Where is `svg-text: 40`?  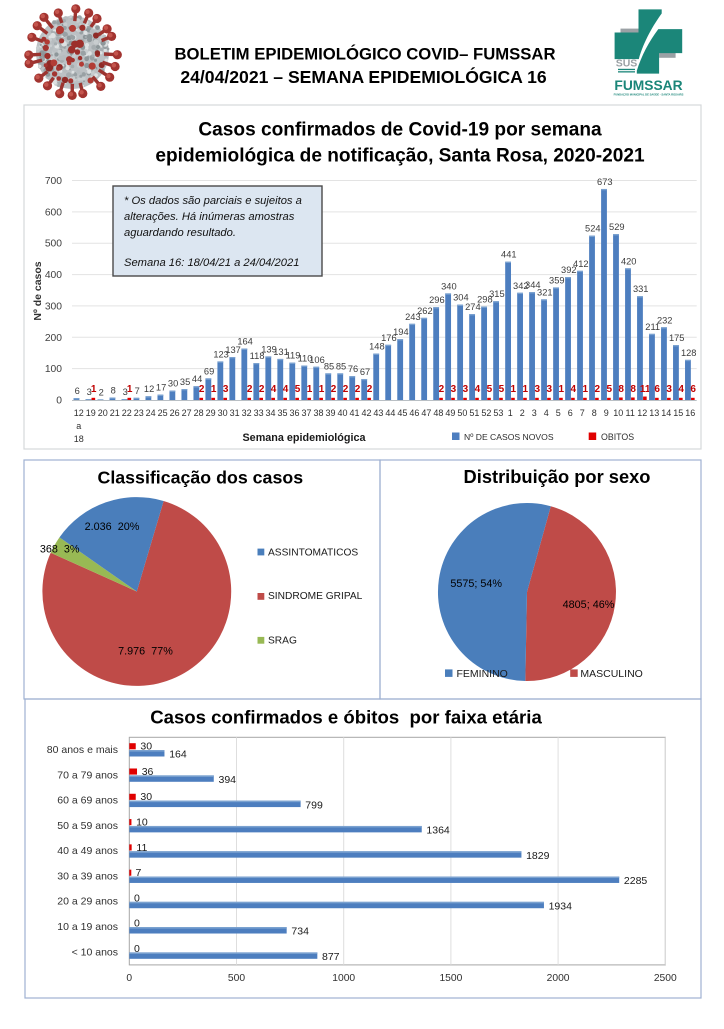 svg-text: 40 is located at coordinates (342, 413).